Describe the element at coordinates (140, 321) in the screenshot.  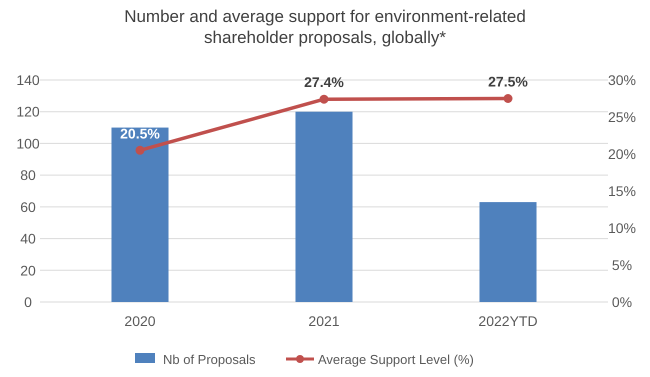
I see `x-tick-label: 2020` at that location.